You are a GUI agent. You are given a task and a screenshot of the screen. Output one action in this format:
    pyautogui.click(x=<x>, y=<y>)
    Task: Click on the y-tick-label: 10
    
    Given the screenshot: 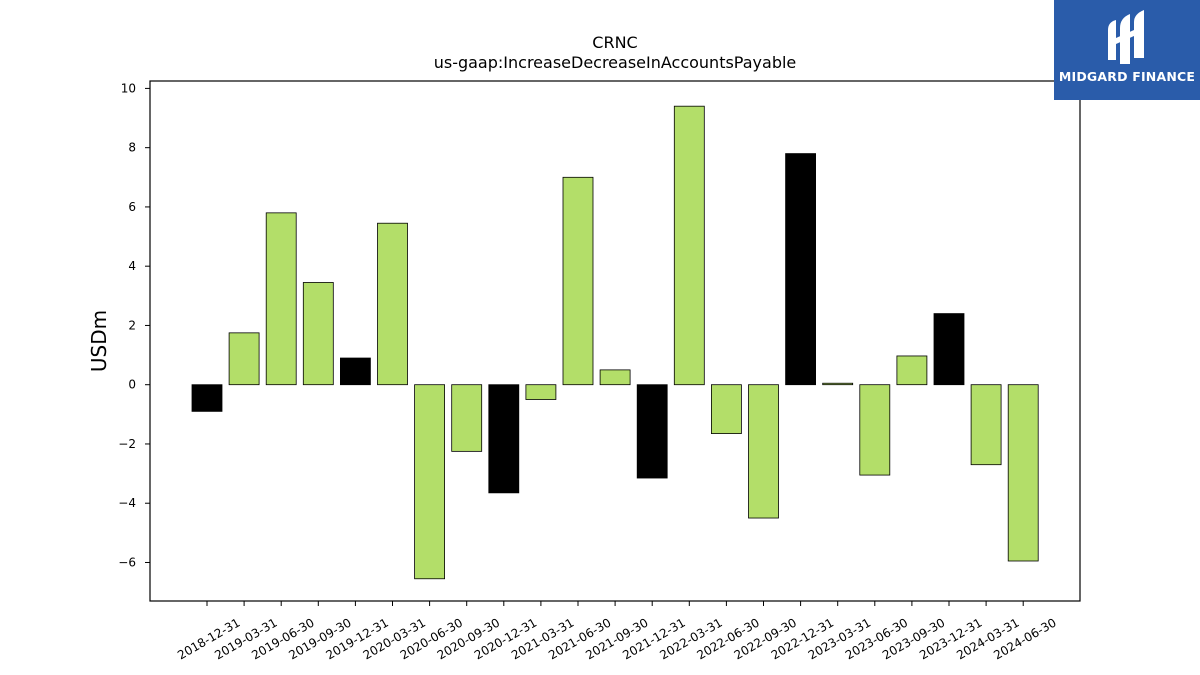 What is the action you would take?
    pyautogui.click(x=128, y=88)
    